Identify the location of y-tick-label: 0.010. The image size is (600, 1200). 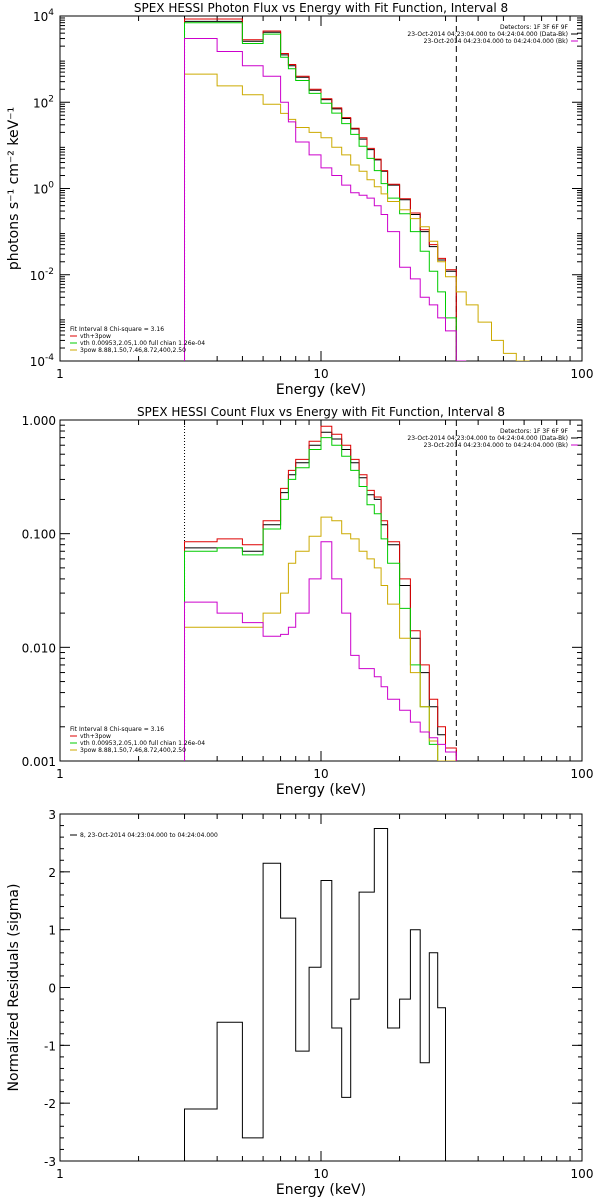
(39, 648).